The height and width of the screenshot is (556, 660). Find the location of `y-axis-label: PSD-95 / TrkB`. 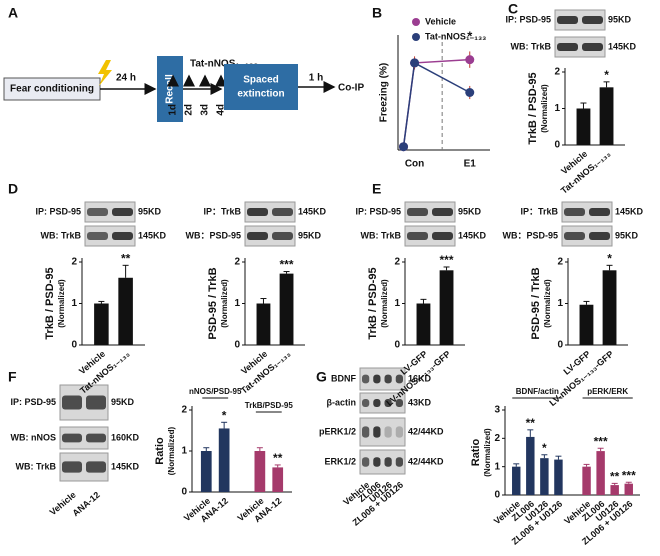

y-axis-label: PSD-95 / TrkB is located at coordinates (536, 303).